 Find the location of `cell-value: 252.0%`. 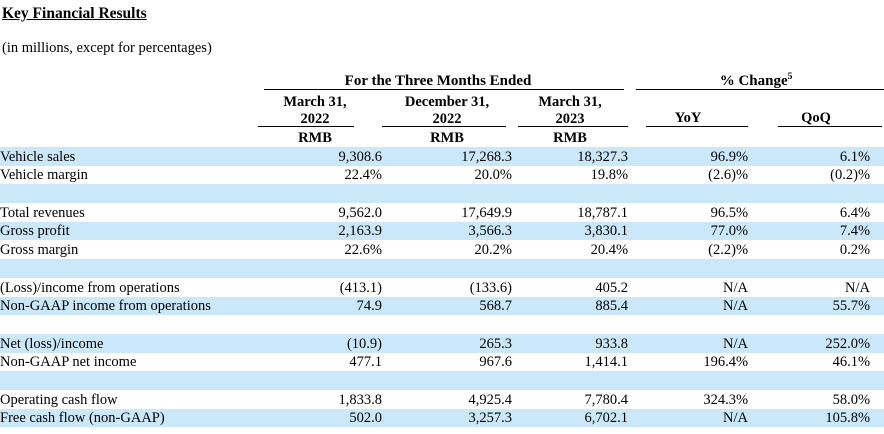

cell-value: 252.0% is located at coordinates (848, 343).